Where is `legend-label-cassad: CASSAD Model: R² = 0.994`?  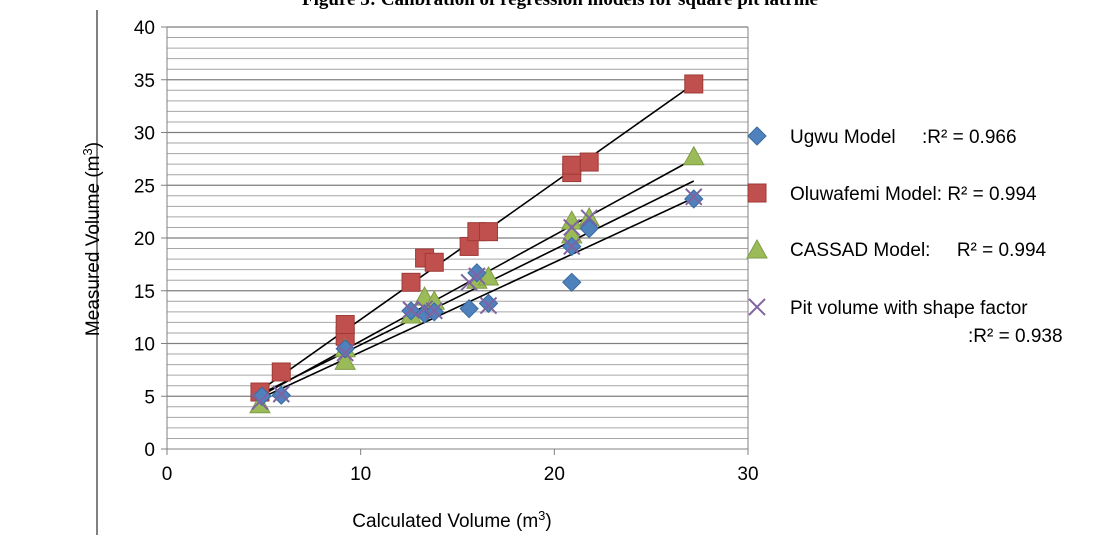
legend-label-cassad: CASSAD Model: R² = 0.994 is located at coordinates (918, 250).